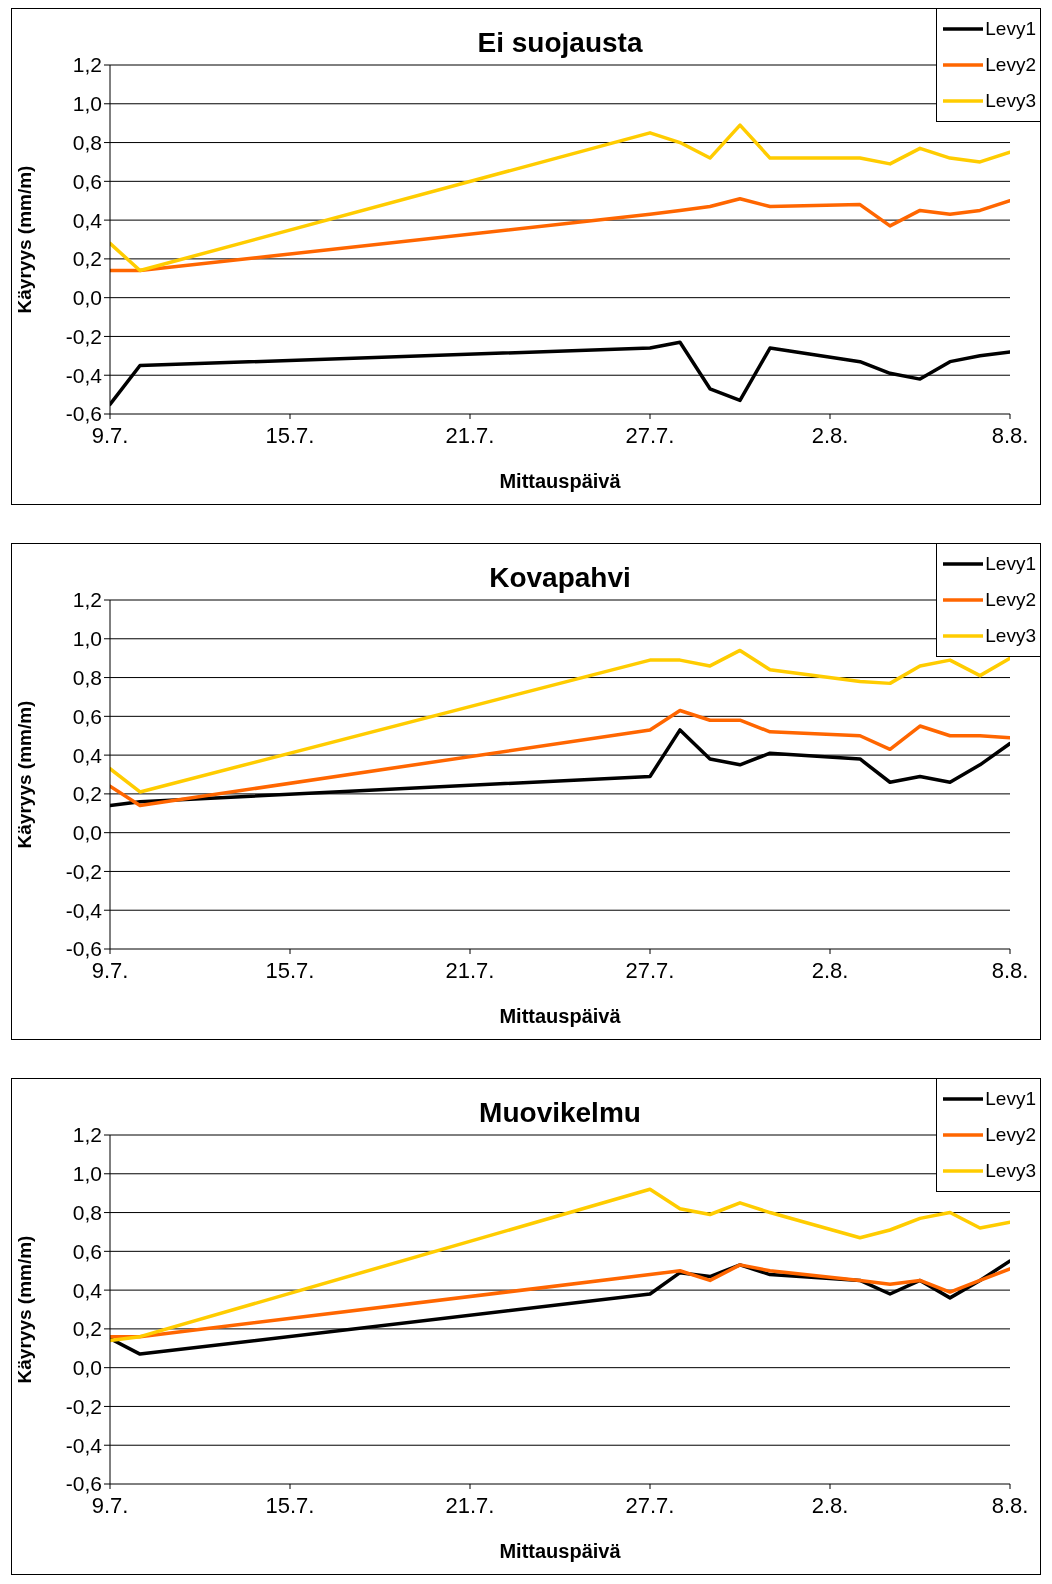 The width and height of the screenshot is (1052, 1584). What do you see at coordinates (560, 1112) in the screenshot?
I see `chart-title: Muovikelmu` at bounding box center [560, 1112].